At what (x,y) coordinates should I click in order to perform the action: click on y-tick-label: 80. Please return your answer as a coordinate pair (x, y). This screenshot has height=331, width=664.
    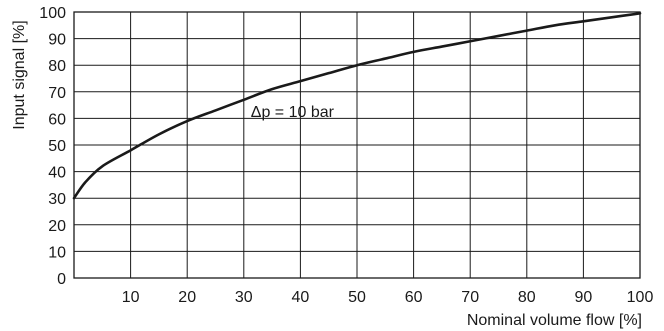
    Looking at the image, I should click on (57, 66).